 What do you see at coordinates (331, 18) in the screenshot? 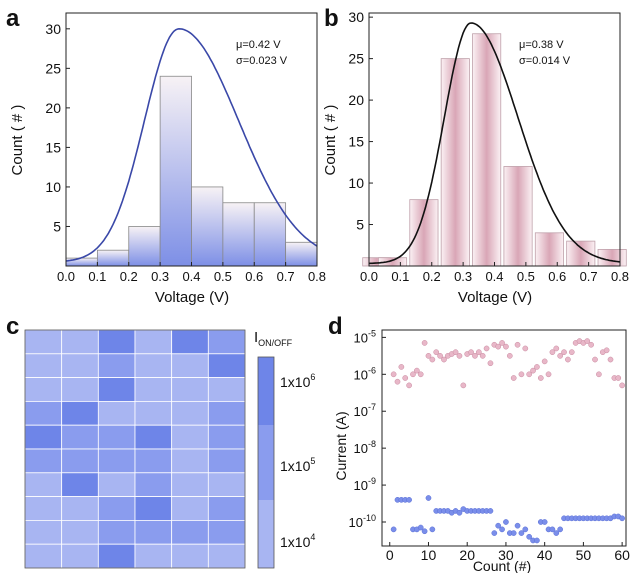
I see `panel-label-b: b` at bounding box center [331, 18].